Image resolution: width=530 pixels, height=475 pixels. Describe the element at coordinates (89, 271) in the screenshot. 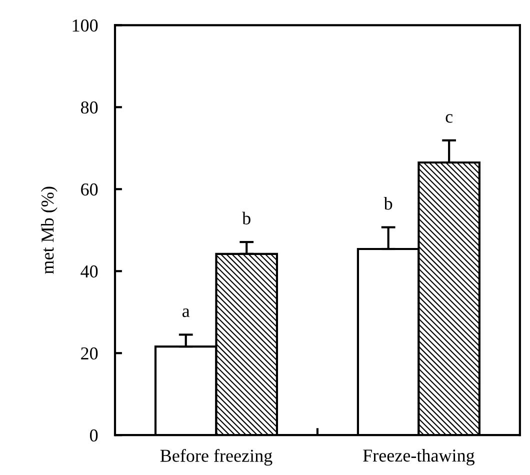

I see `y-tick-label: 40` at that location.